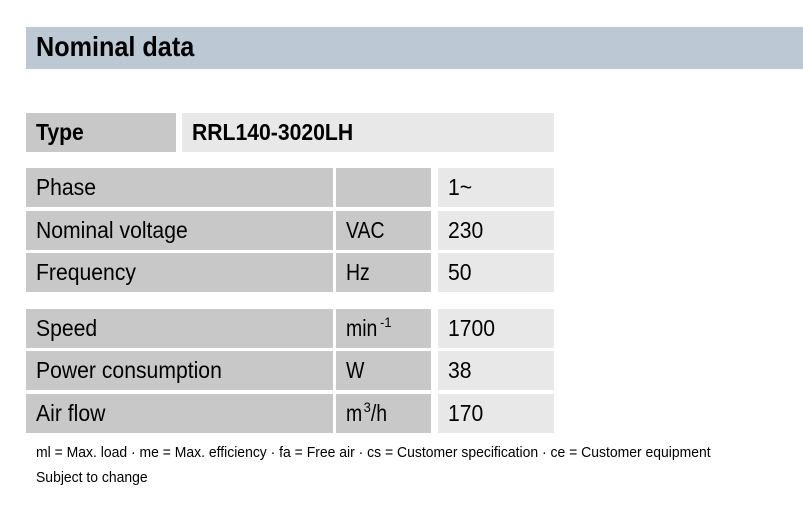 Image resolution: width=803 pixels, height=515 pixels. What do you see at coordinates (179, 328) in the screenshot?
I see `row-label-cell: Speed` at bounding box center [179, 328].